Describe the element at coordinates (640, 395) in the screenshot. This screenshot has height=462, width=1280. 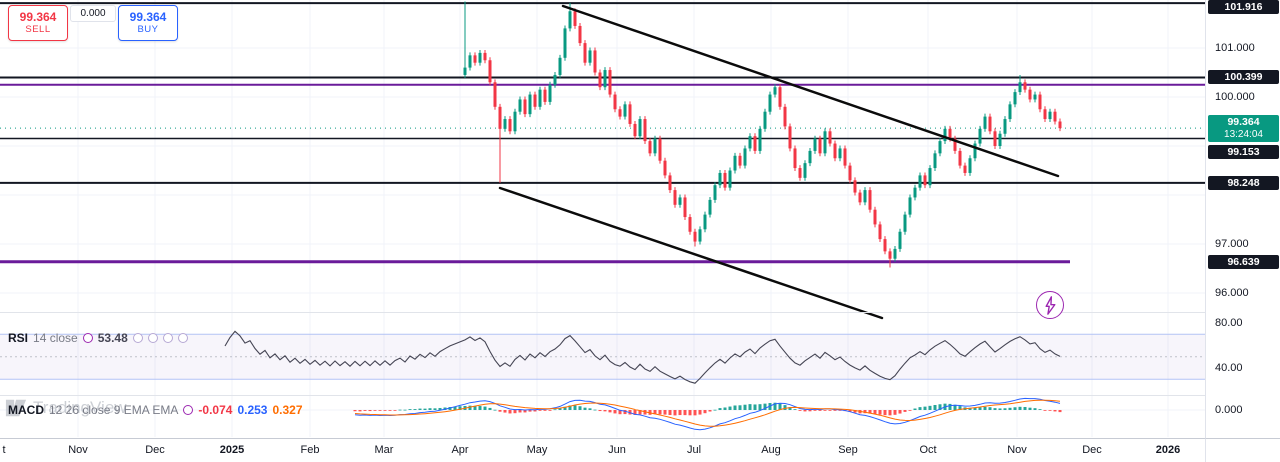
I see `pane-separator-macd` at that location.